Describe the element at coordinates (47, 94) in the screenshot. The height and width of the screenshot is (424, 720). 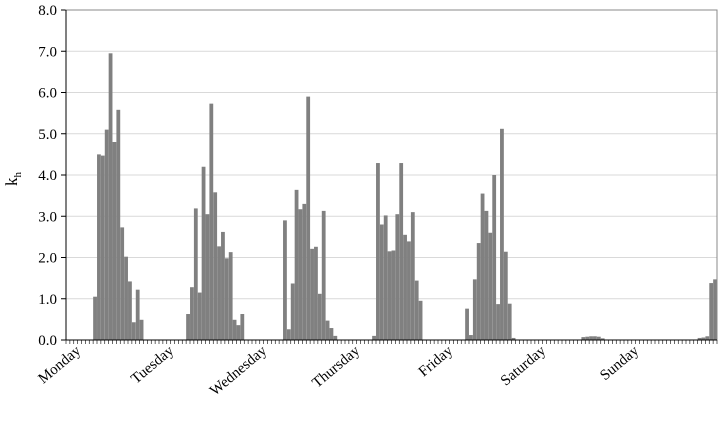
I see `y-tick-label: 6.0` at that location.